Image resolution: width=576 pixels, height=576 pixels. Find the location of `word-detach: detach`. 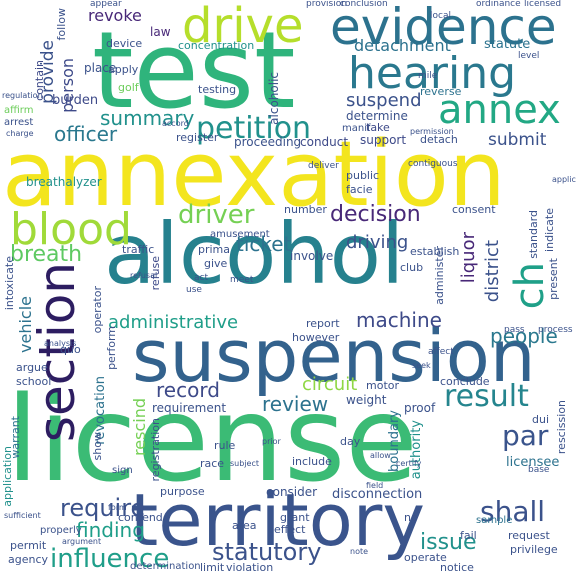

word-detach: detach is located at coordinates (439, 139).